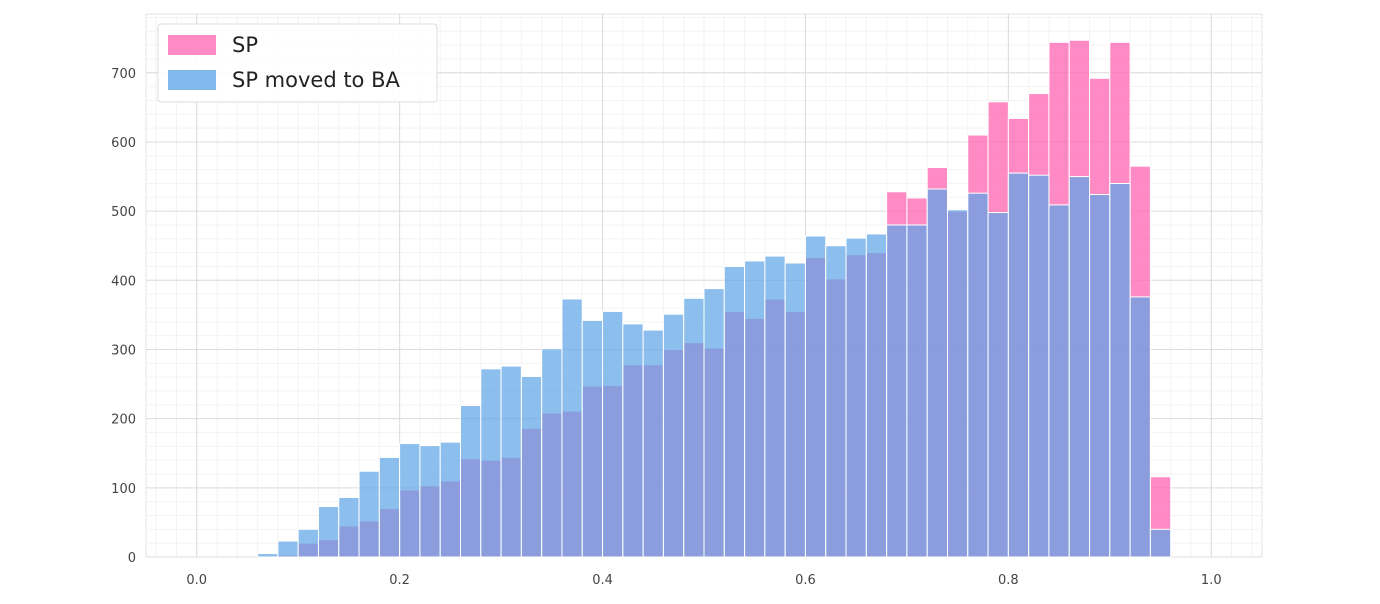  What do you see at coordinates (123, 420) in the screenshot?
I see `y-tick-label: 200` at bounding box center [123, 420].